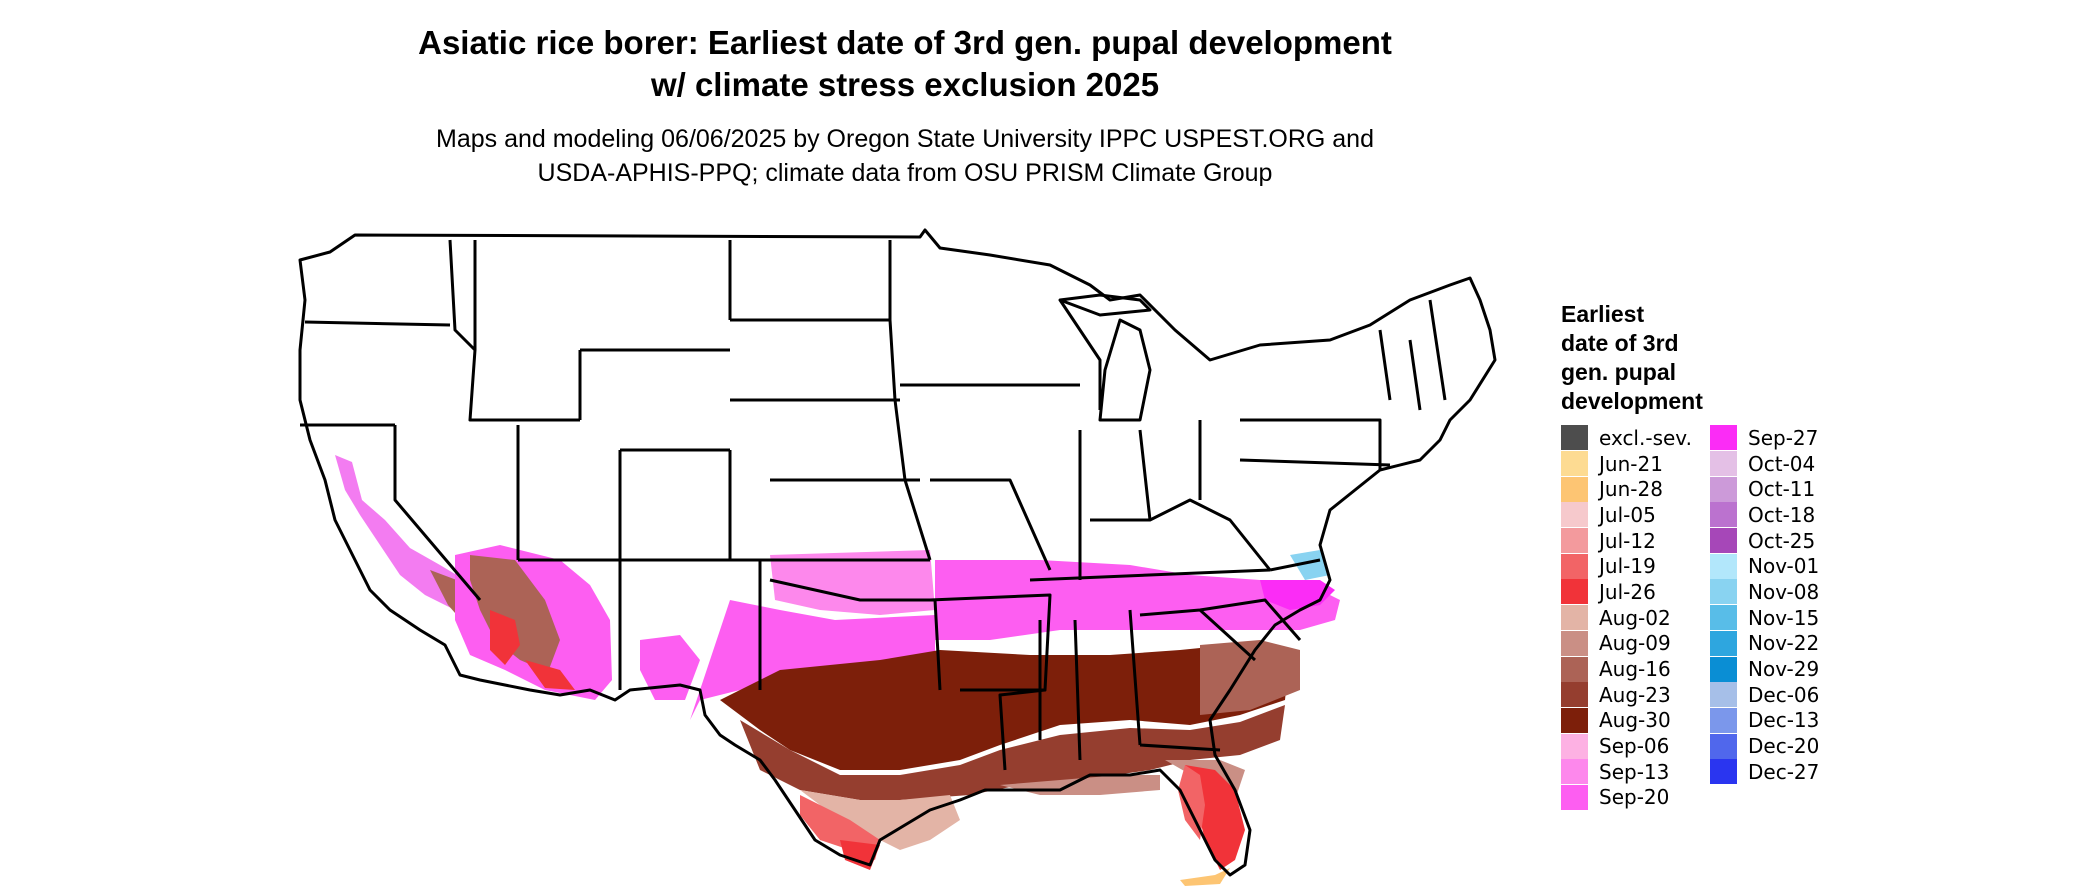 This screenshot has height=892, width=2100. I want to click on border-co-nm, so click(745, 570).